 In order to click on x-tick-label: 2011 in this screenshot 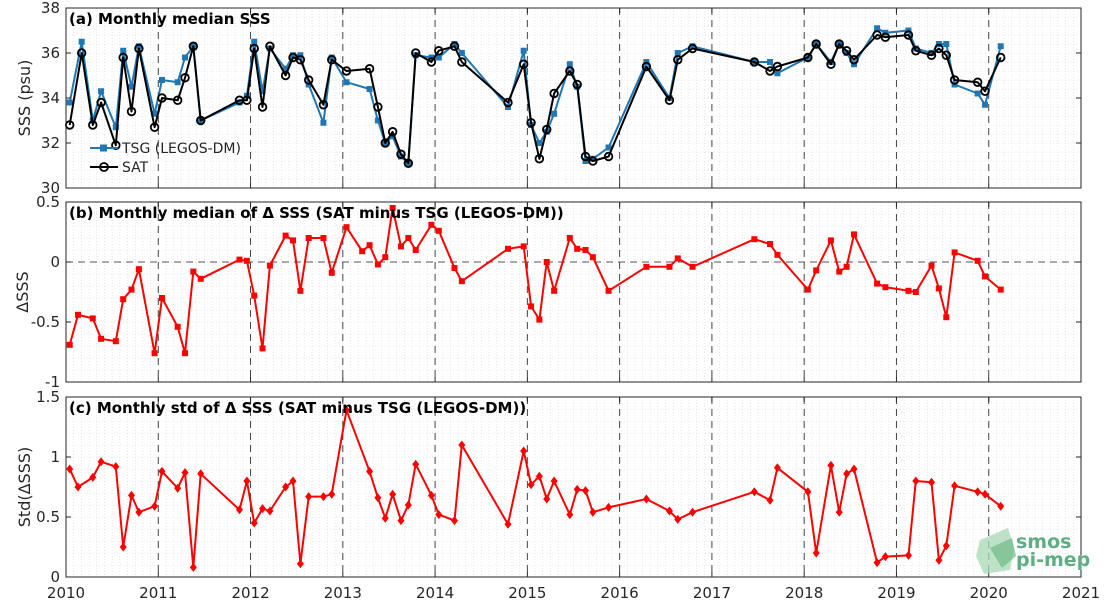, I will do `click(158, 593)`.